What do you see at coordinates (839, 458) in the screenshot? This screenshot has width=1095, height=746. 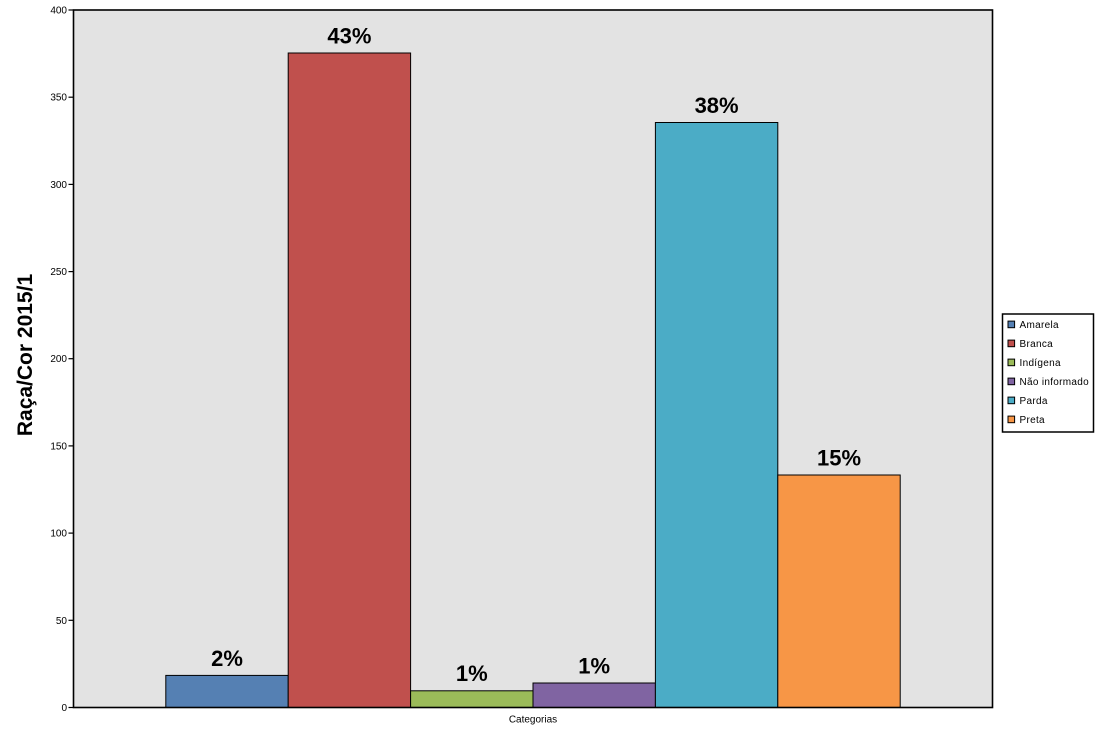 I see `svg-text: 15%` at bounding box center [839, 458].